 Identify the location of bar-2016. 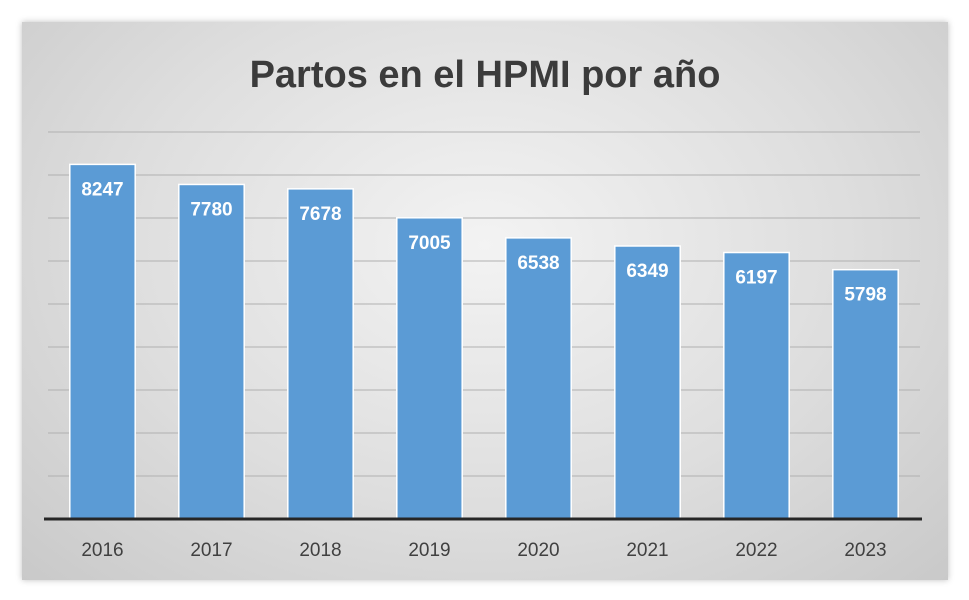
(102, 341).